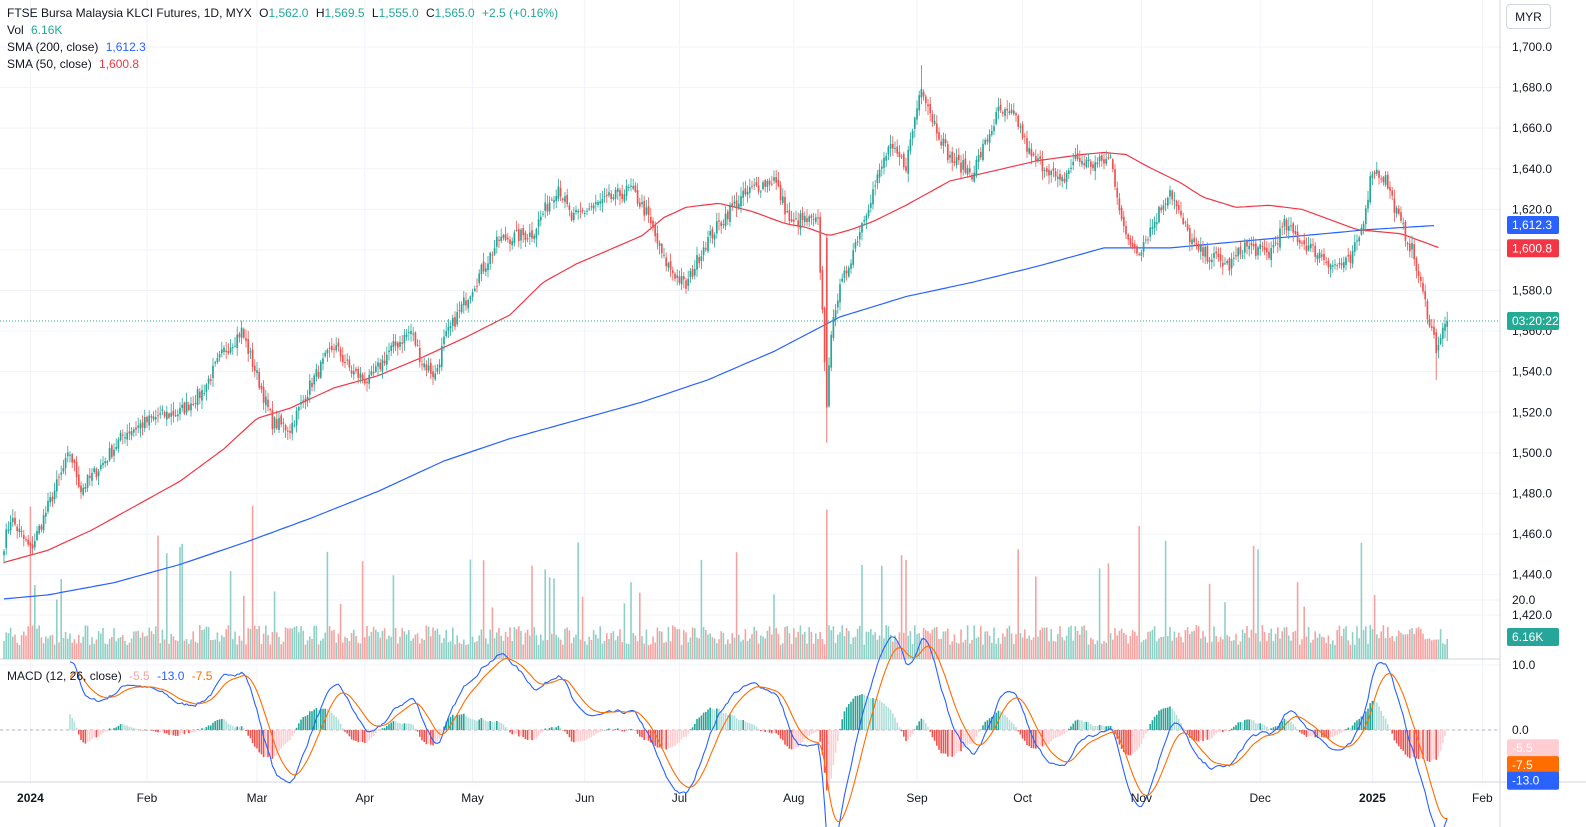 The image size is (1586, 827). What do you see at coordinates (1528, 16) in the screenshot?
I see `currency-button: MYR` at bounding box center [1528, 16].